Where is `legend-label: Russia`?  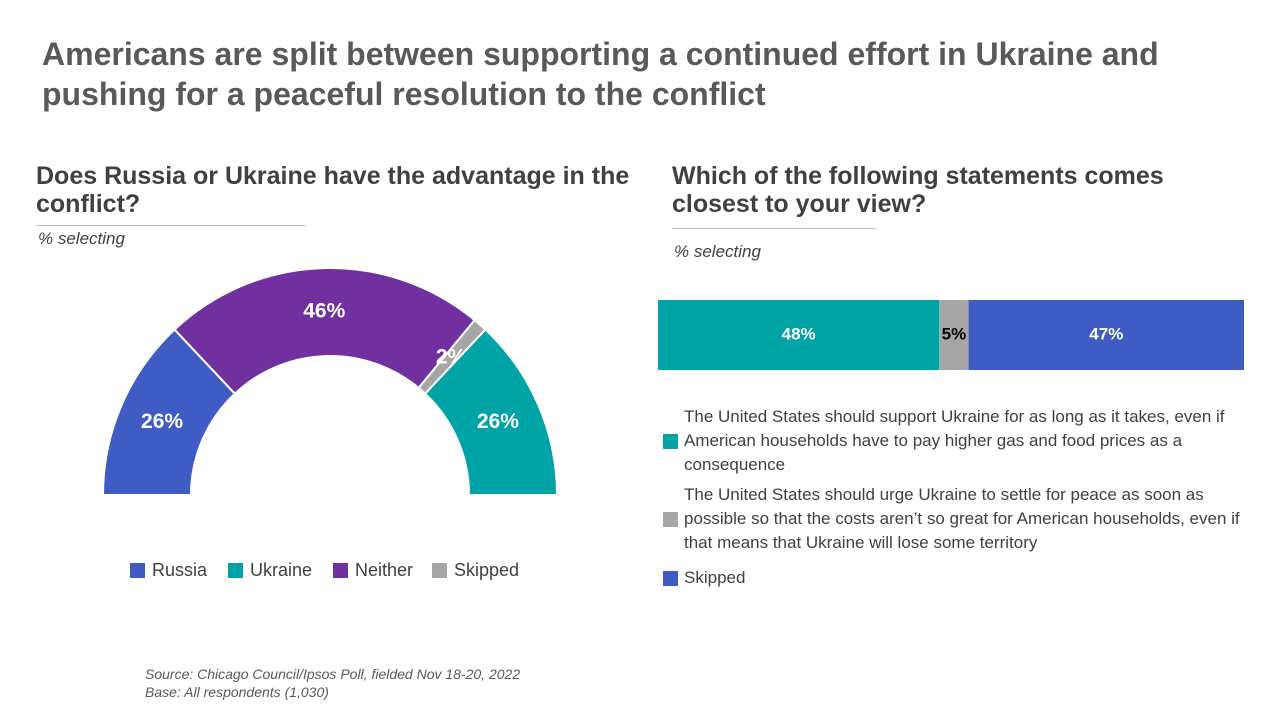 legend-label: Russia is located at coordinates (180, 570).